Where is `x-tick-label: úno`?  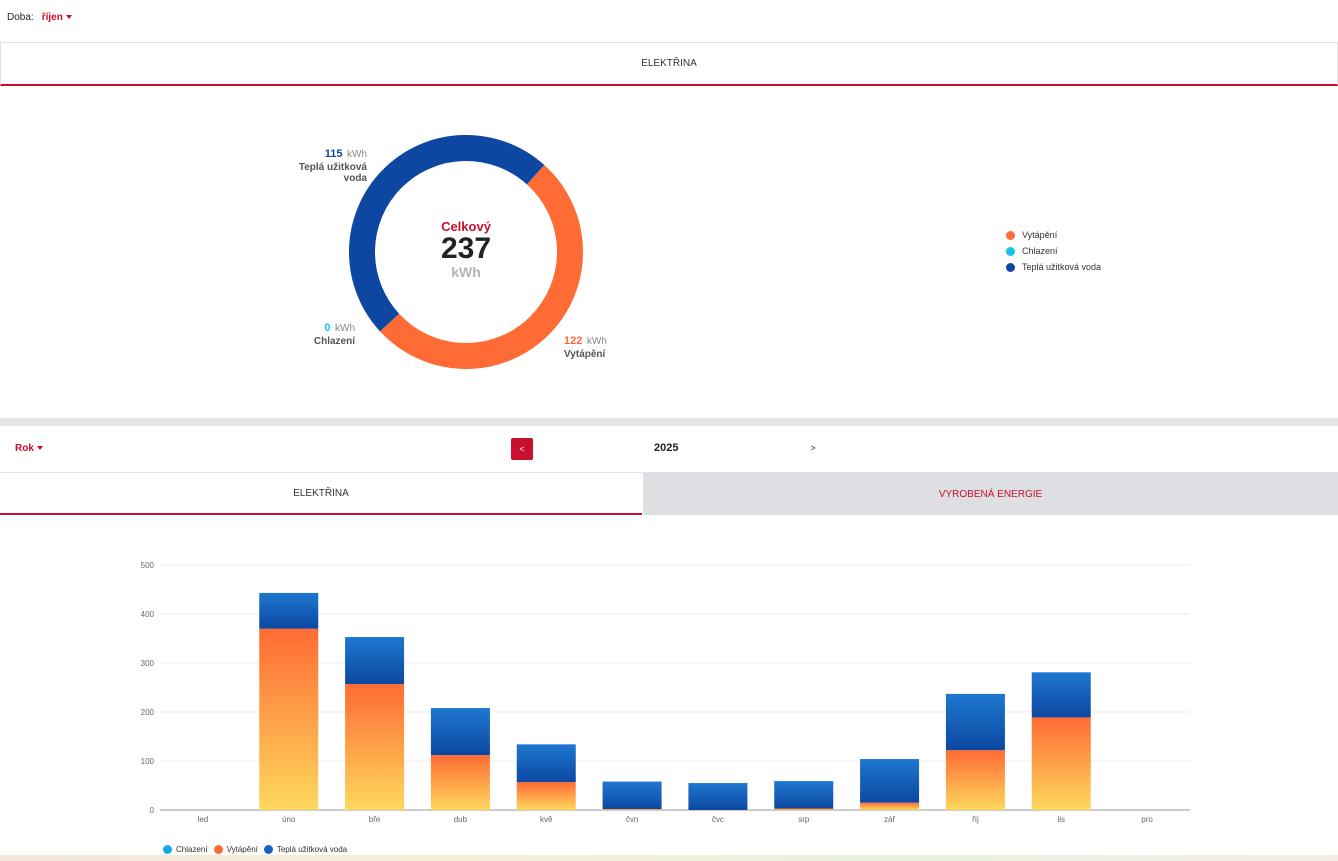
x-tick-label: úno is located at coordinates (289, 819).